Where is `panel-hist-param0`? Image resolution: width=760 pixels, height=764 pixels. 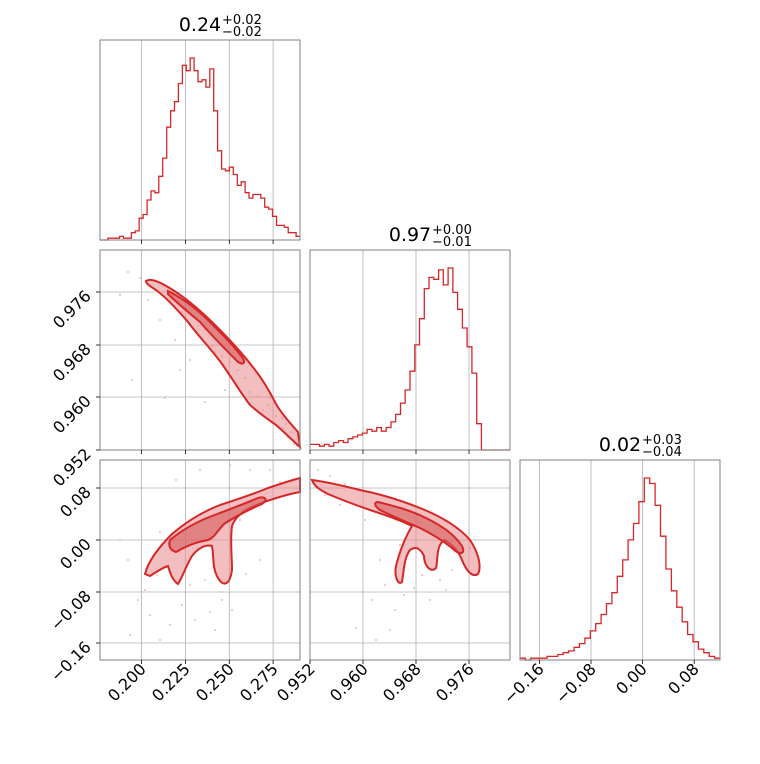
panel-hist-param0 is located at coordinates (200, 141).